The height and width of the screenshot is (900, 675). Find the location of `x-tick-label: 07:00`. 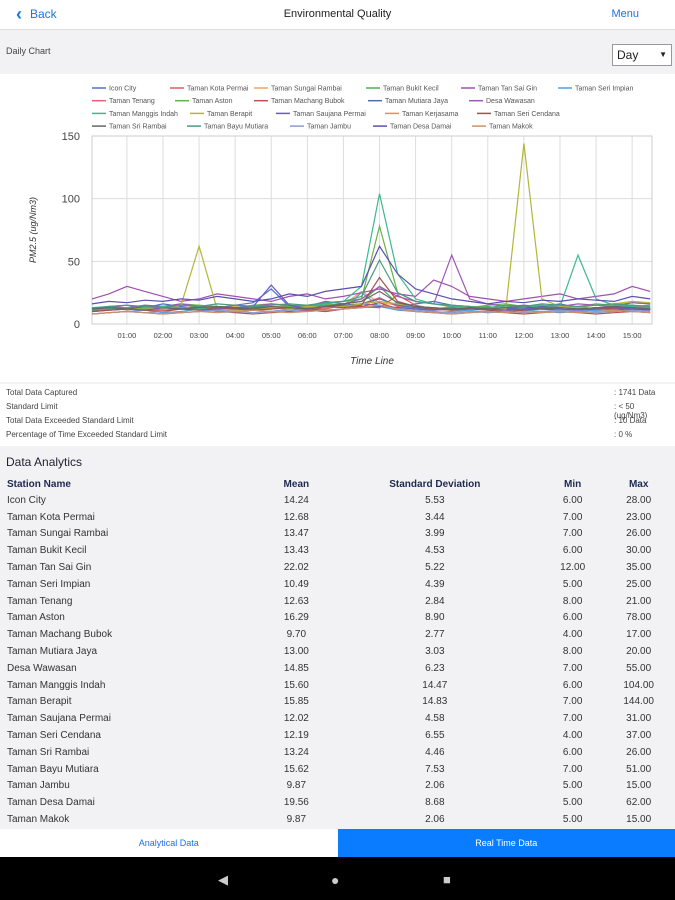

x-tick-label: 07:00 is located at coordinates (343, 335).